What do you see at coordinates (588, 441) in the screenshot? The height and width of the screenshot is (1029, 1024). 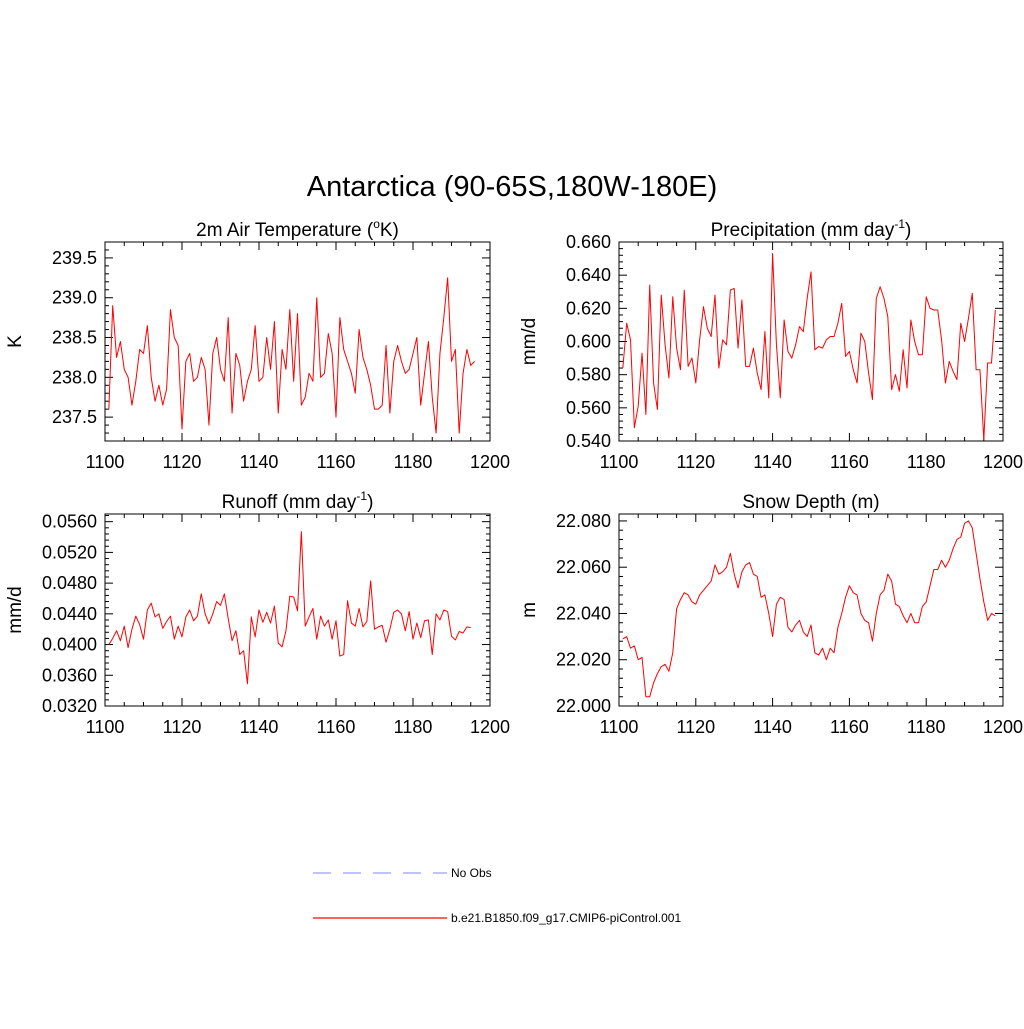 I see `y-tick-label: 0.540` at bounding box center [588, 441].